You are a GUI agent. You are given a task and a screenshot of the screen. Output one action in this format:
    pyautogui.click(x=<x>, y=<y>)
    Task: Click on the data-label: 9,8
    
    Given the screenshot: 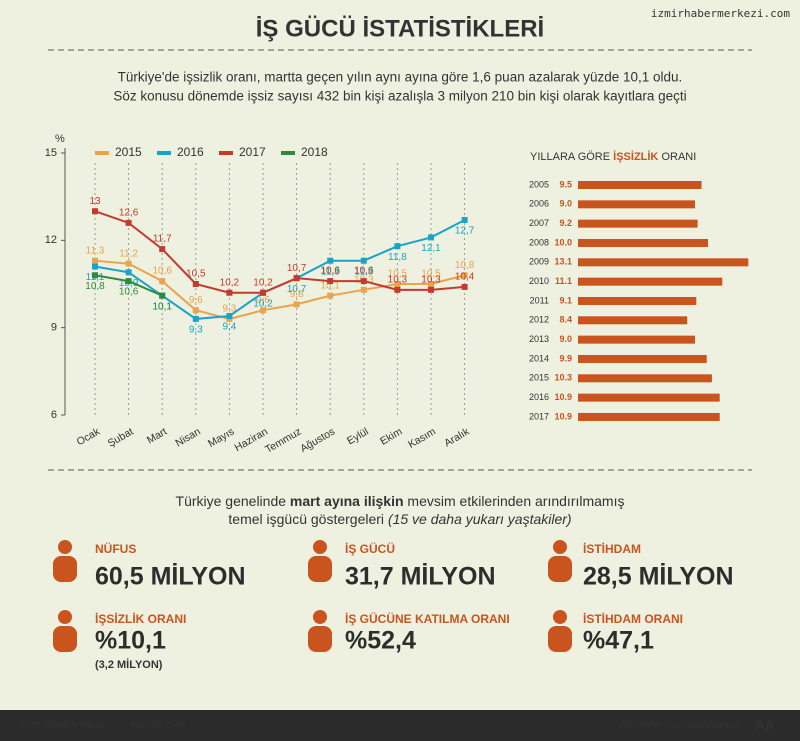 What is the action you would take?
    pyautogui.click(x=297, y=294)
    